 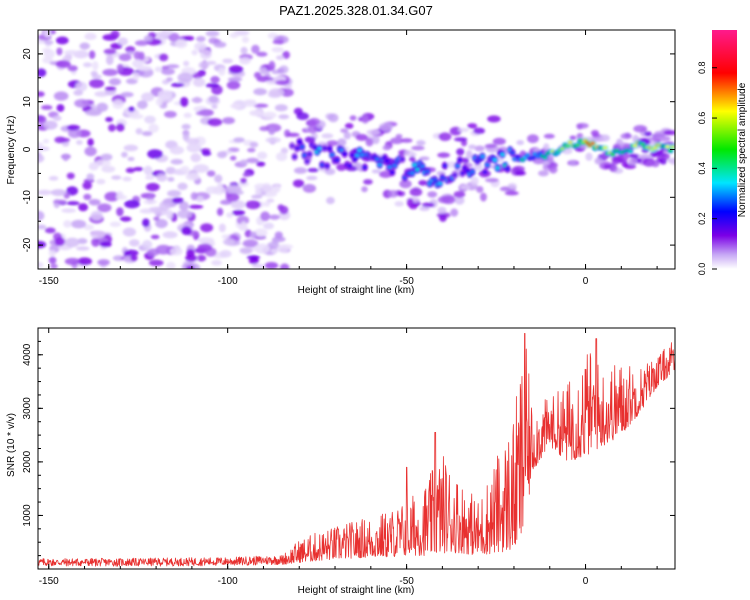 I want to click on spectrogram-y-tick-label: 0, so click(x=27, y=149).